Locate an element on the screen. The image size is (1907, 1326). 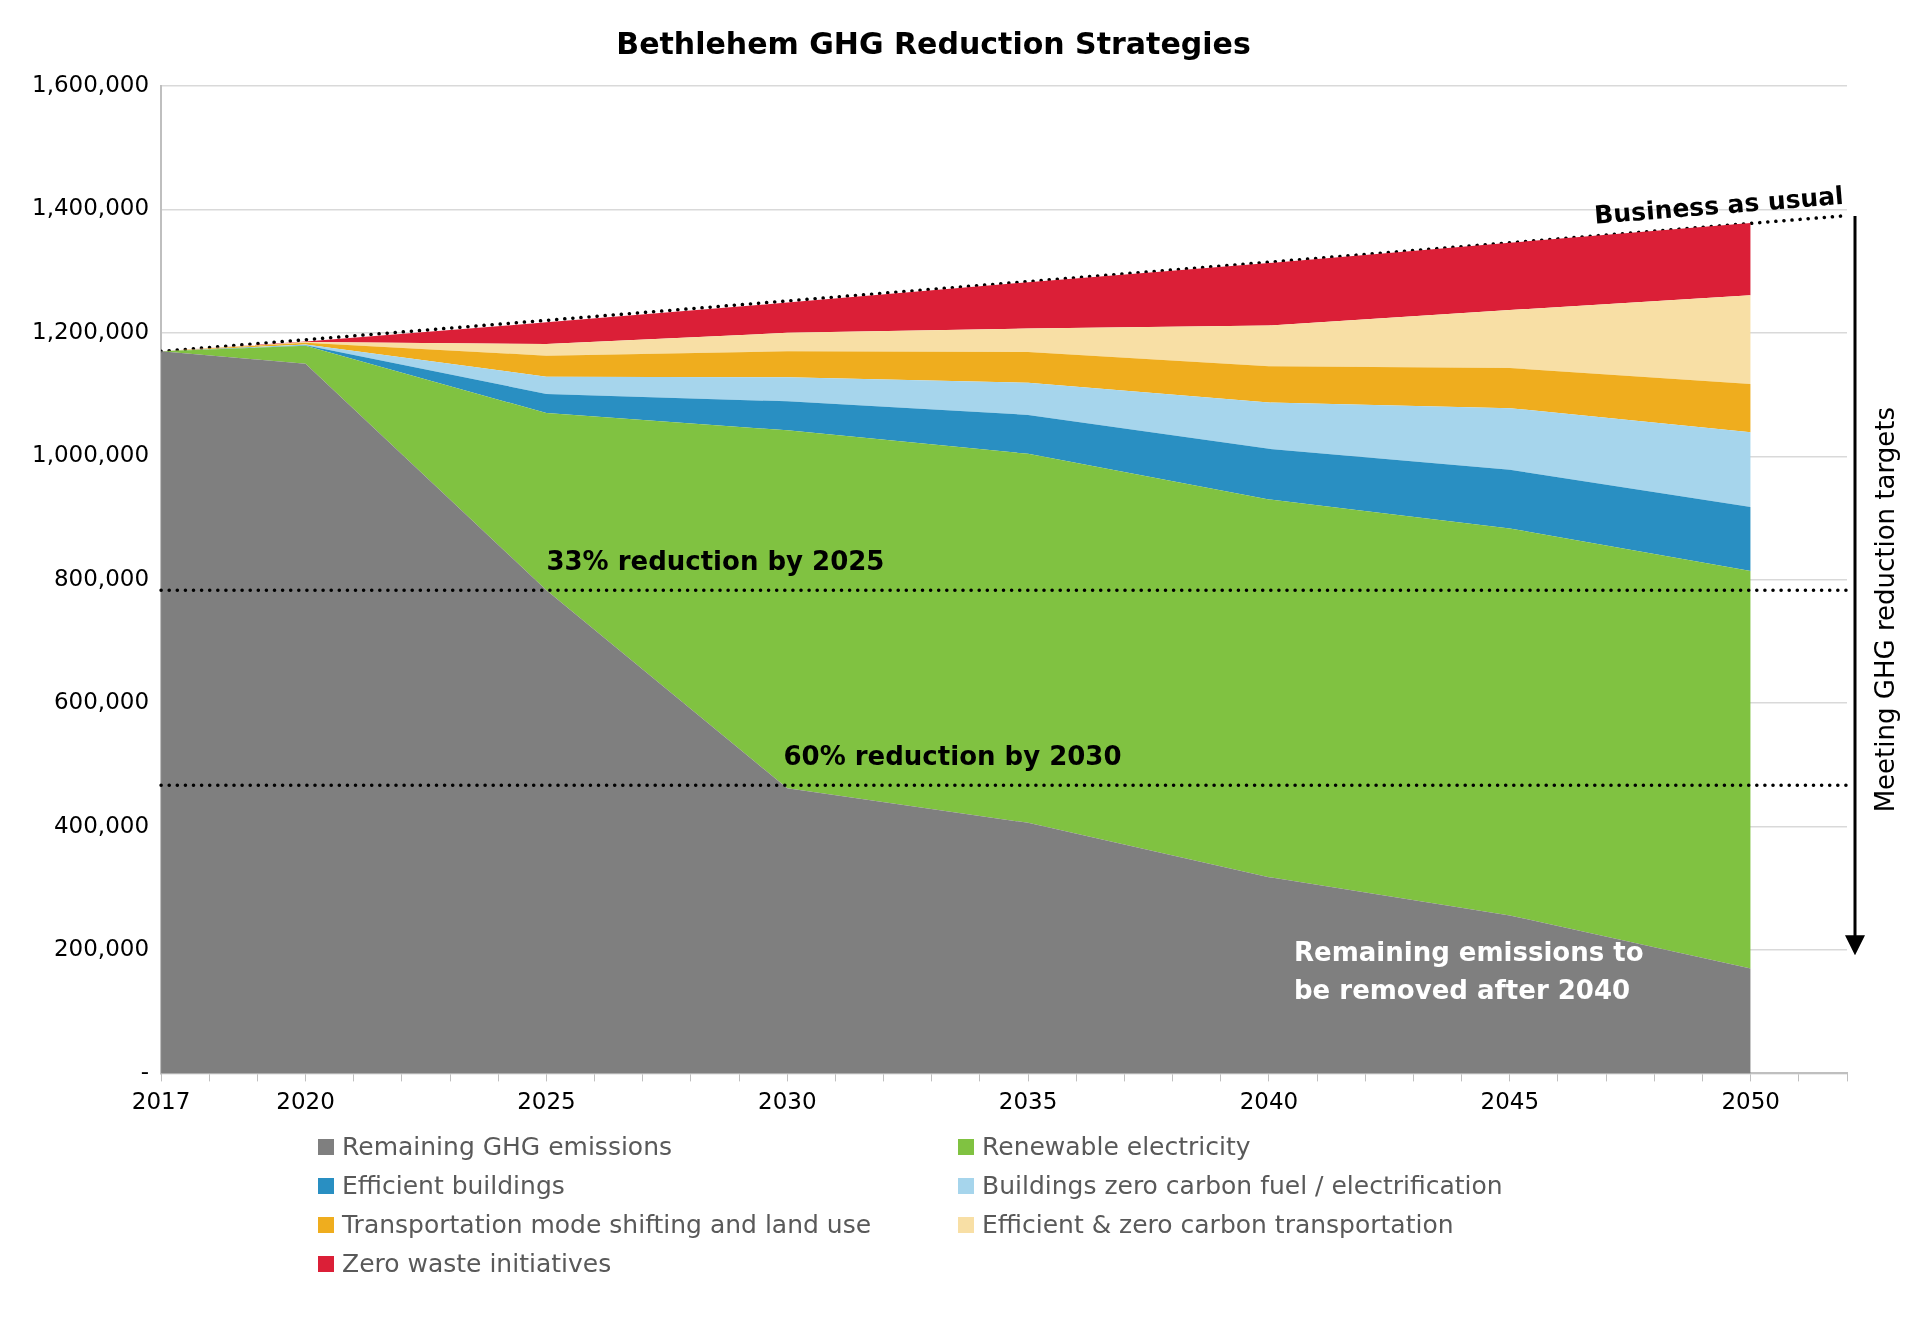
series-label: Business as usual is located at coordinates (1719, 205).